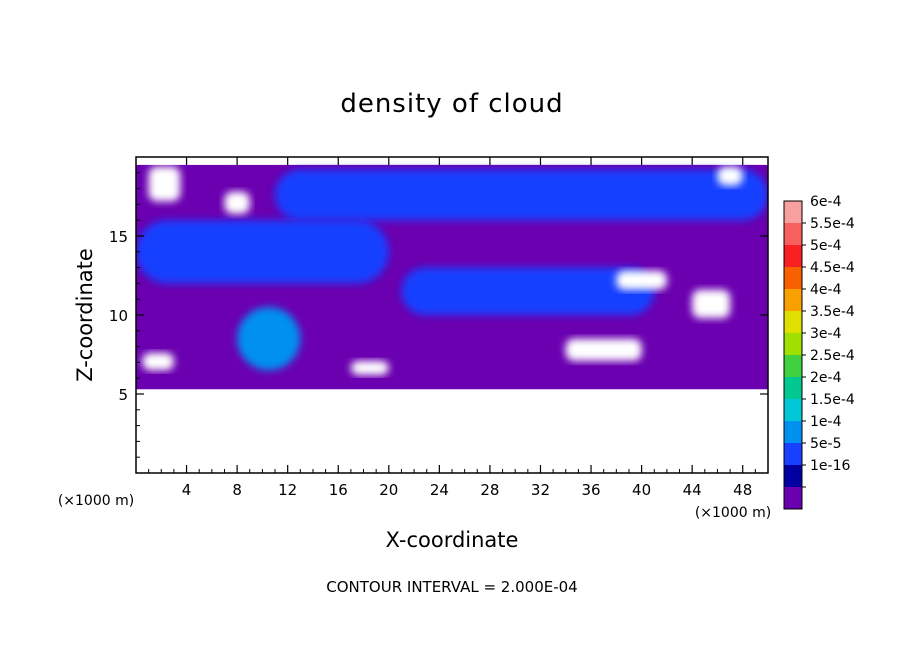  I want to click on contour-interval-note: CONTOUR INTERVAL = 2.000E-04, so click(451, 587).